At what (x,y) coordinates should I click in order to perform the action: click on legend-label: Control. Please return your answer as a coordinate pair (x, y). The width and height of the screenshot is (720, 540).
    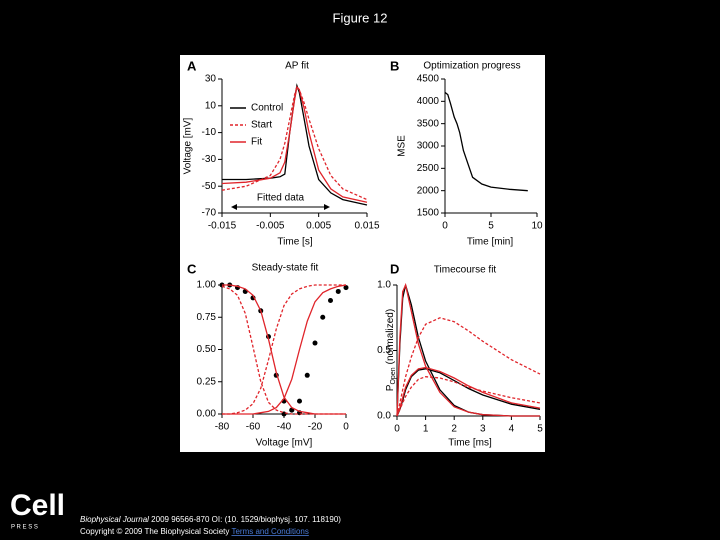
    Looking at the image, I should click on (267, 108).